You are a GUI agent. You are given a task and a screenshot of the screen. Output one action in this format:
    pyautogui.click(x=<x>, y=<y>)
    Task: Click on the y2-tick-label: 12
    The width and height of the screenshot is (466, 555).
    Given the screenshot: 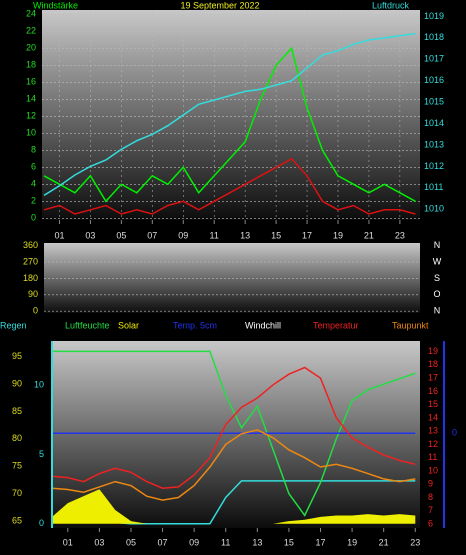 What is the action you would take?
    pyautogui.click(x=433, y=444)
    